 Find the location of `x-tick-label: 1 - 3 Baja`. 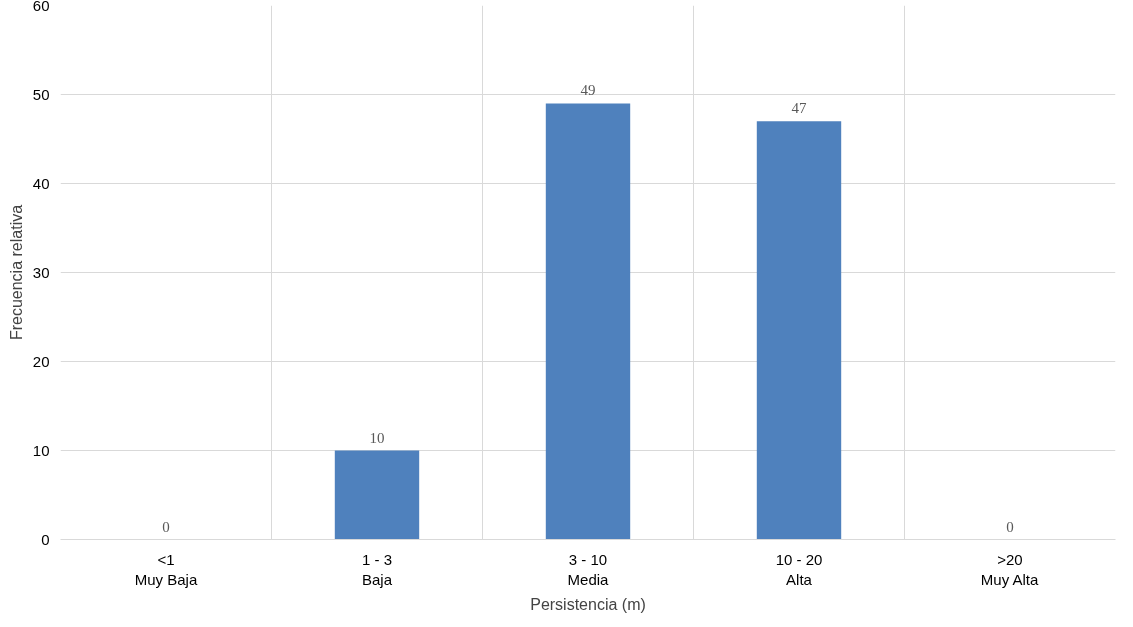

x-tick-label: 1 - 3 Baja is located at coordinates (377, 569).